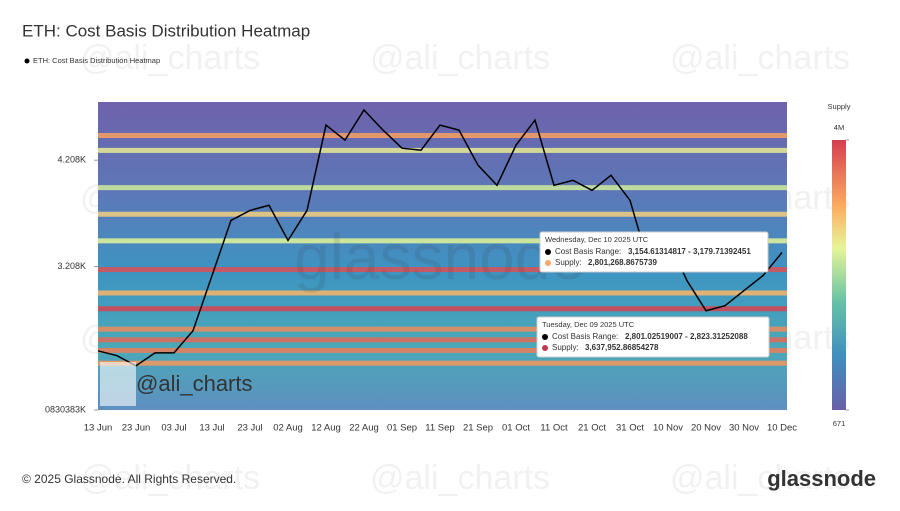 This screenshot has width=900, height=511. Describe the element at coordinates (588, 324) in the screenshot. I see `tooltip-date: Tuesday, Dec 09 2025 UTC` at that location.